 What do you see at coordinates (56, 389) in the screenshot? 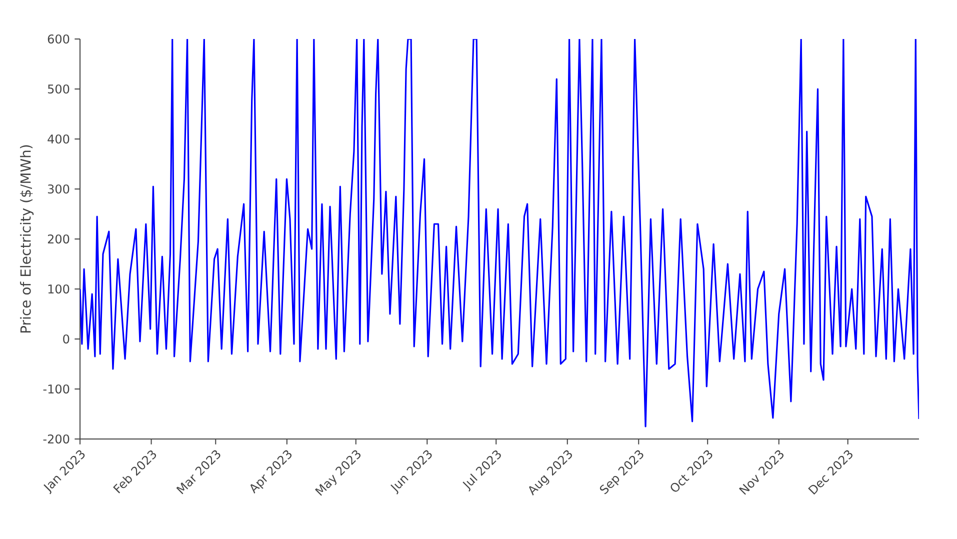
I see `y-tick-label: -100` at bounding box center [56, 389].